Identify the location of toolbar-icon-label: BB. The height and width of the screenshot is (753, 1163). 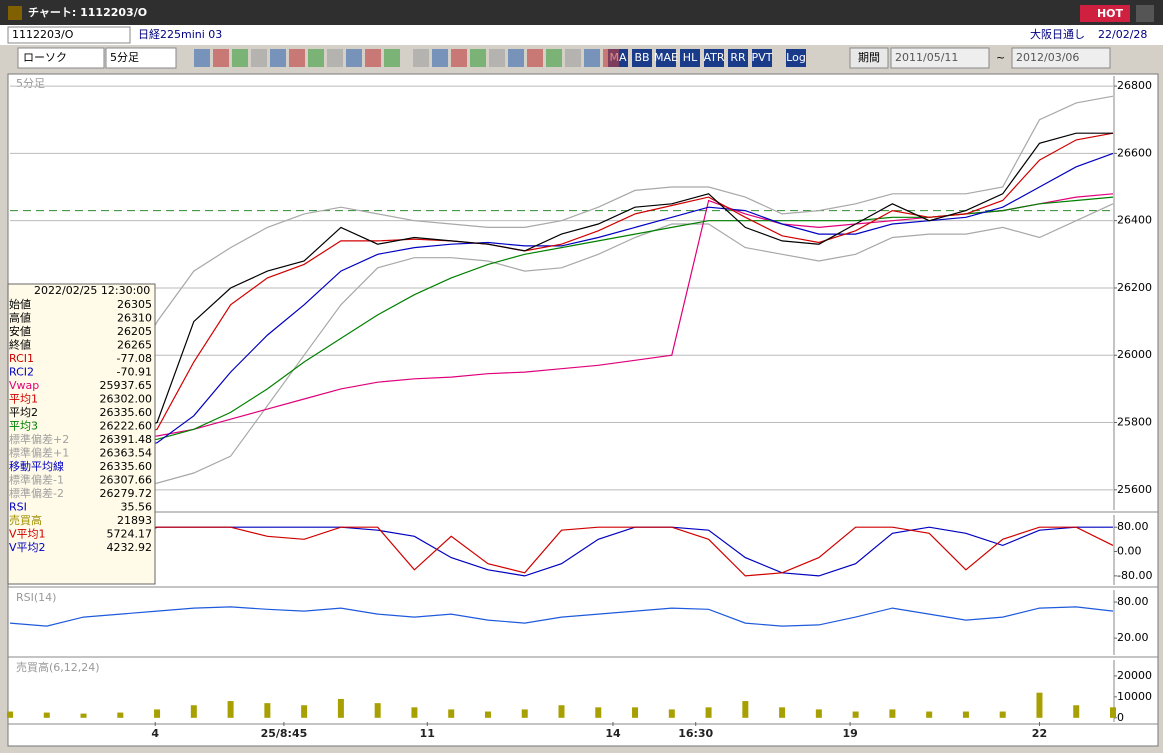
(641, 57).